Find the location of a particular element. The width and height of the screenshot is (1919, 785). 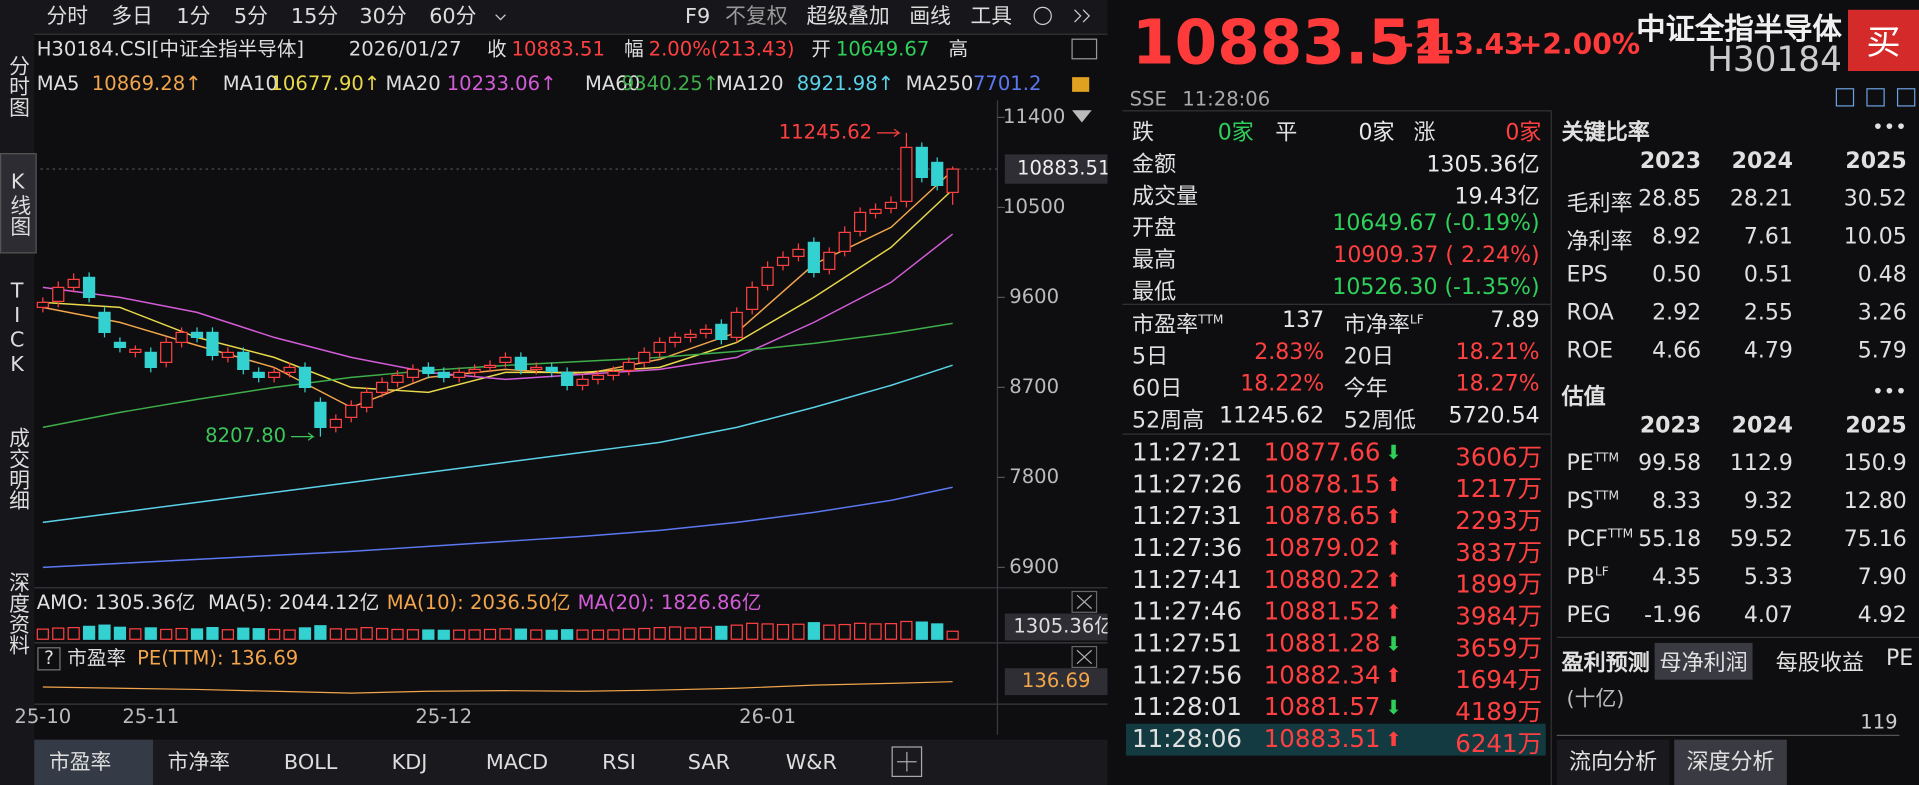

indicator-tab: W&R is located at coordinates (811, 762).